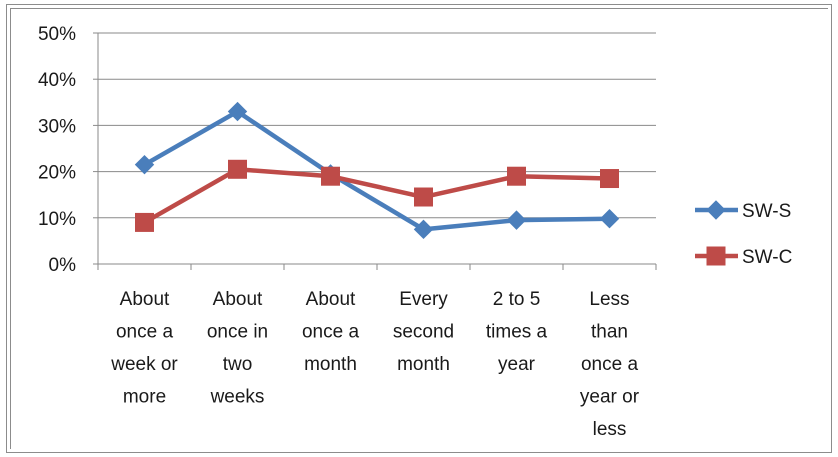 The width and height of the screenshot is (838, 457). Describe the element at coordinates (716, 256) in the screenshot. I see `legend-marker-sw-c` at that location.